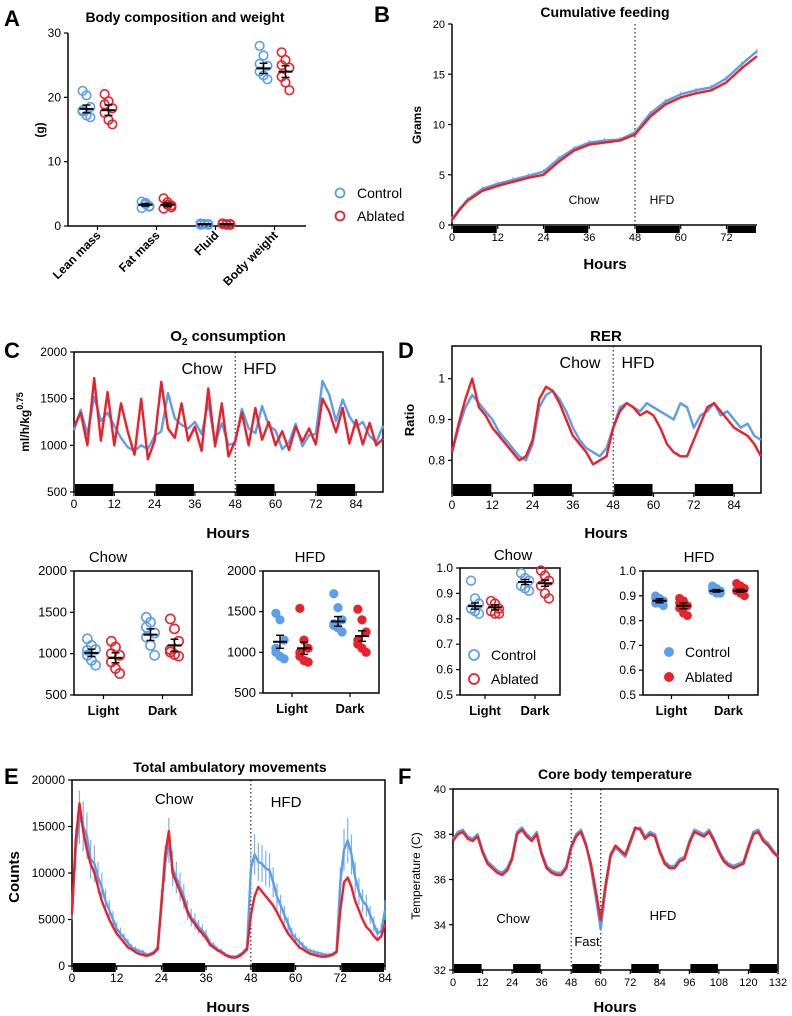 The width and height of the screenshot is (792, 1016). I want to click on chart-a-legend: Control Ablated, so click(369, 204).